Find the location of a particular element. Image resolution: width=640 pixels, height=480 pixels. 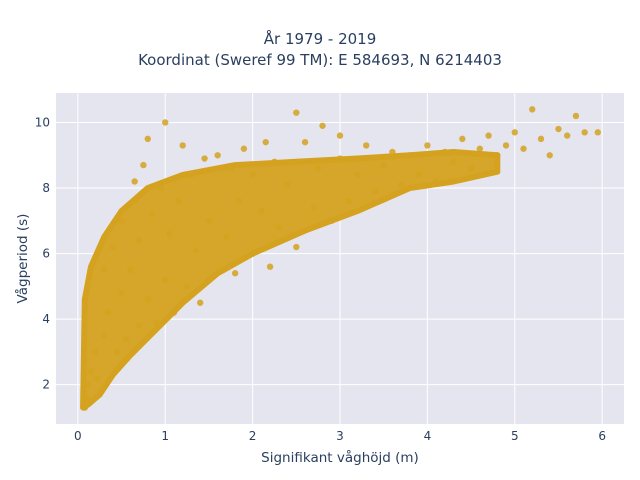

x-axis-label: Signifikant våghöjd (m) is located at coordinates (340, 457).